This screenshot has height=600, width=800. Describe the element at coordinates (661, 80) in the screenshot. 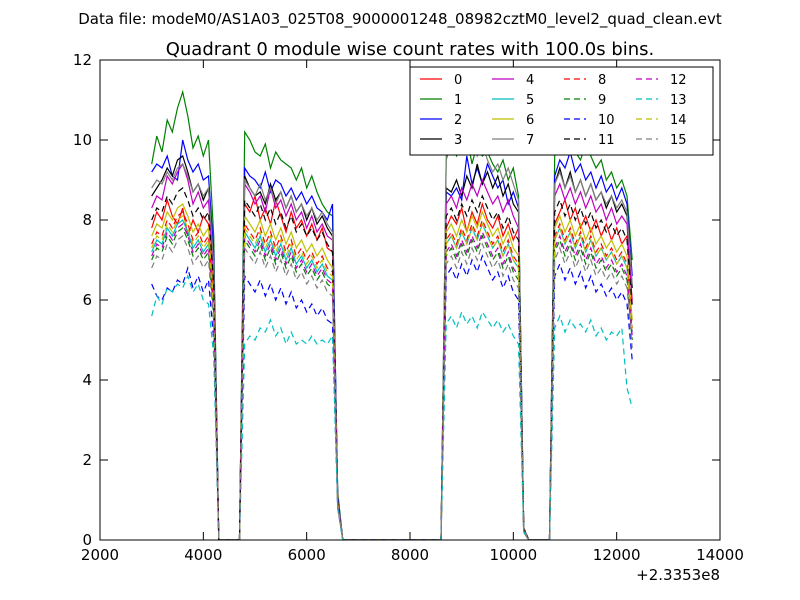

I see `legend-item-12: 12` at that location.